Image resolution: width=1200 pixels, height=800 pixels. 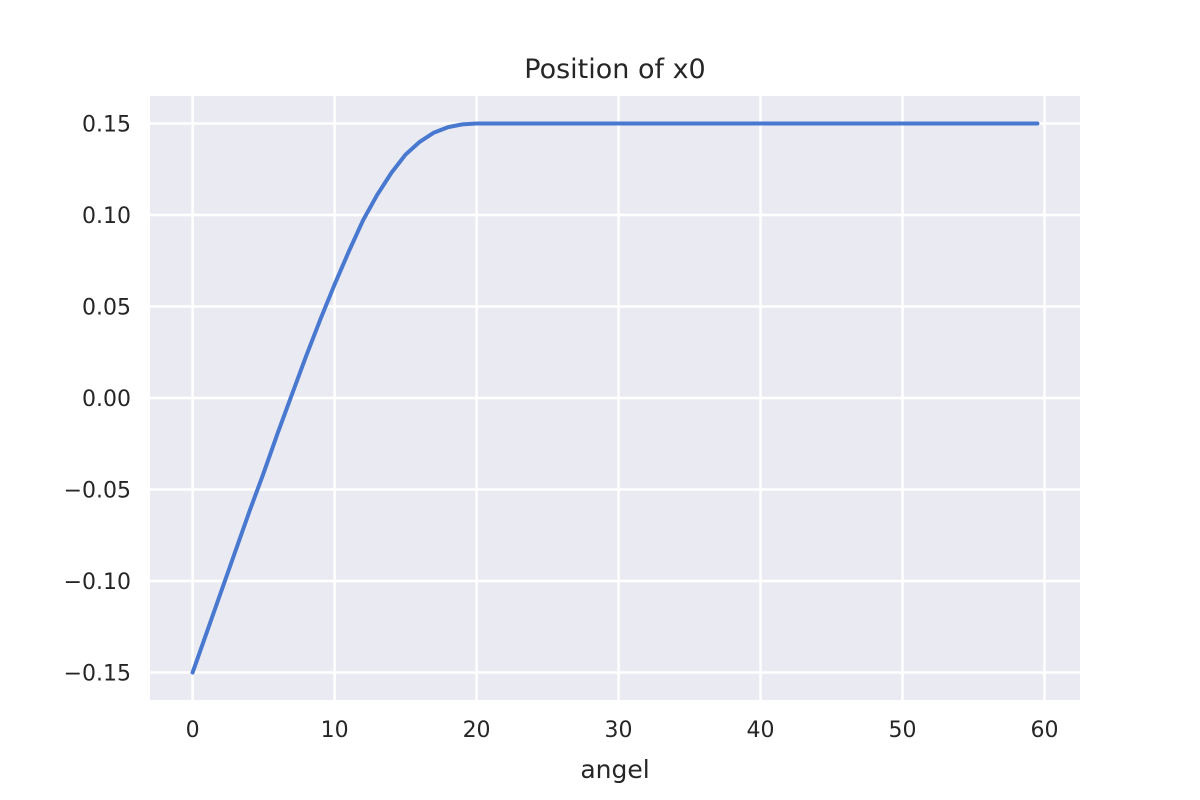 What do you see at coordinates (903, 730) in the screenshot?
I see `x-tick-label: 50` at bounding box center [903, 730].